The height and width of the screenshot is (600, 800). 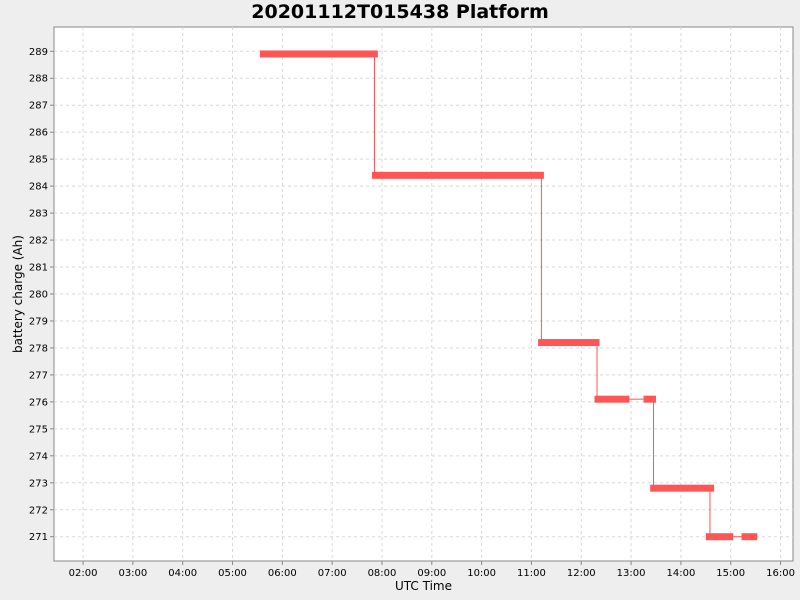 I want to click on x-tick-label: 04:00, so click(x=182, y=573).